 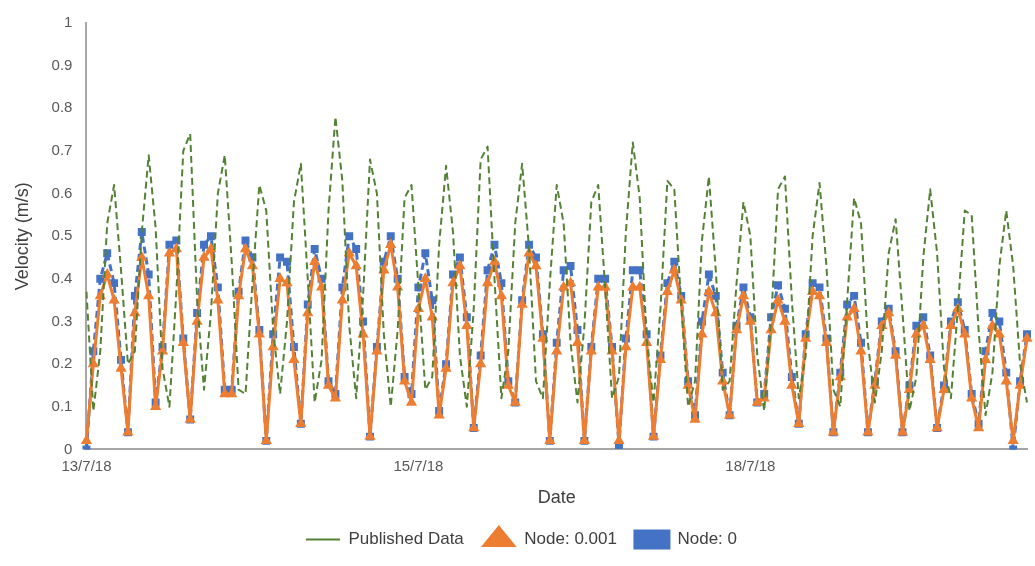 I want to click on y-tick-label: 0.3, so click(x=62, y=320).